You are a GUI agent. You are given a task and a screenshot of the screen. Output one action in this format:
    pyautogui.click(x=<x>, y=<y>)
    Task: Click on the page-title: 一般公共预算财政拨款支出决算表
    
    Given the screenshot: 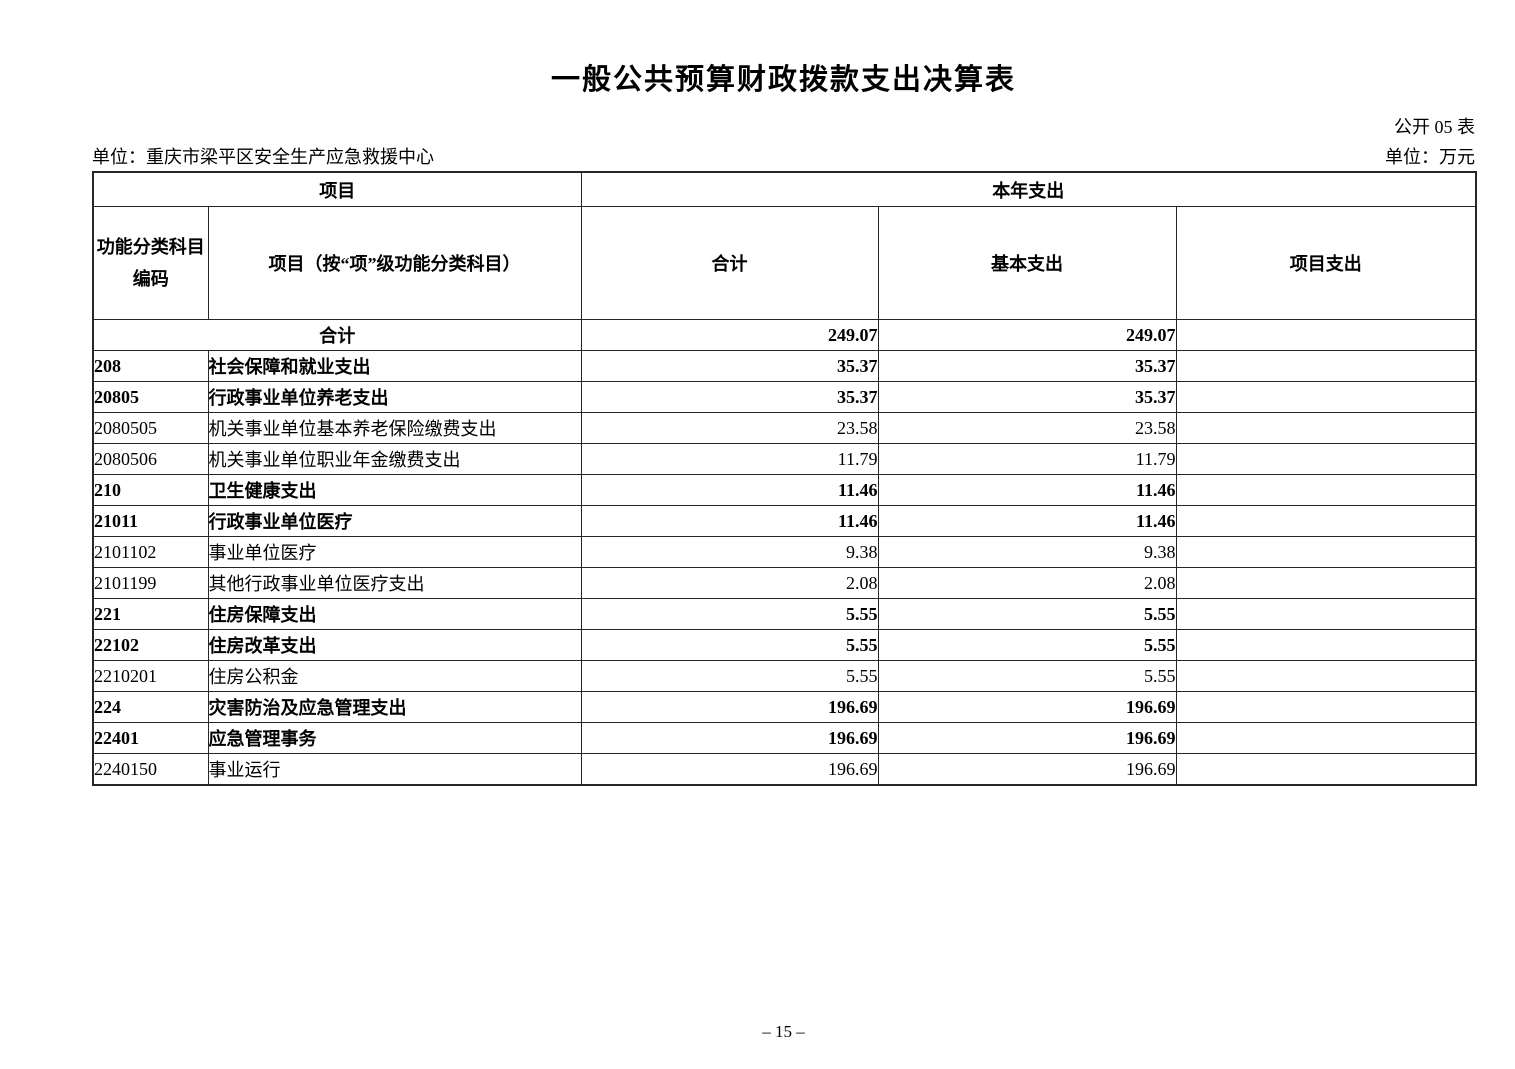 What is the action you would take?
    pyautogui.click(x=783, y=80)
    